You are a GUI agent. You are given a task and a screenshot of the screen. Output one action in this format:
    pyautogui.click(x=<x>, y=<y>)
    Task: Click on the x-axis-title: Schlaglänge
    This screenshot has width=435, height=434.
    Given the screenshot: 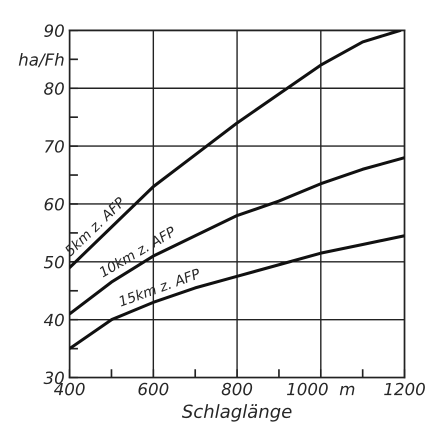 What is the action you would take?
    pyautogui.click(x=237, y=413)
    